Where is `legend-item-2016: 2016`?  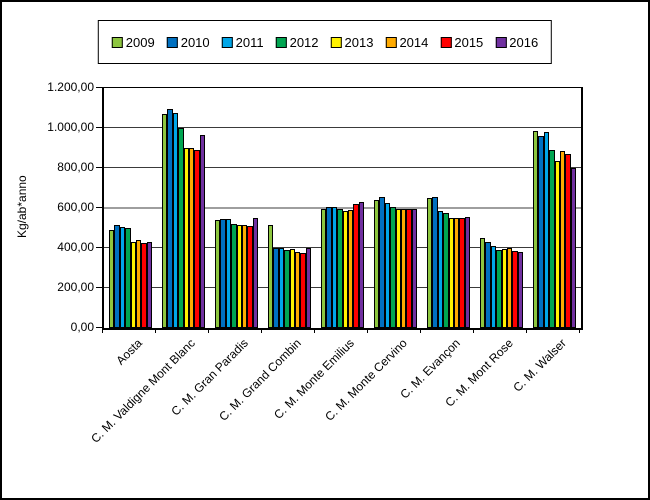 legend-item-2016: 2016 is located at coordinates (516, 42).